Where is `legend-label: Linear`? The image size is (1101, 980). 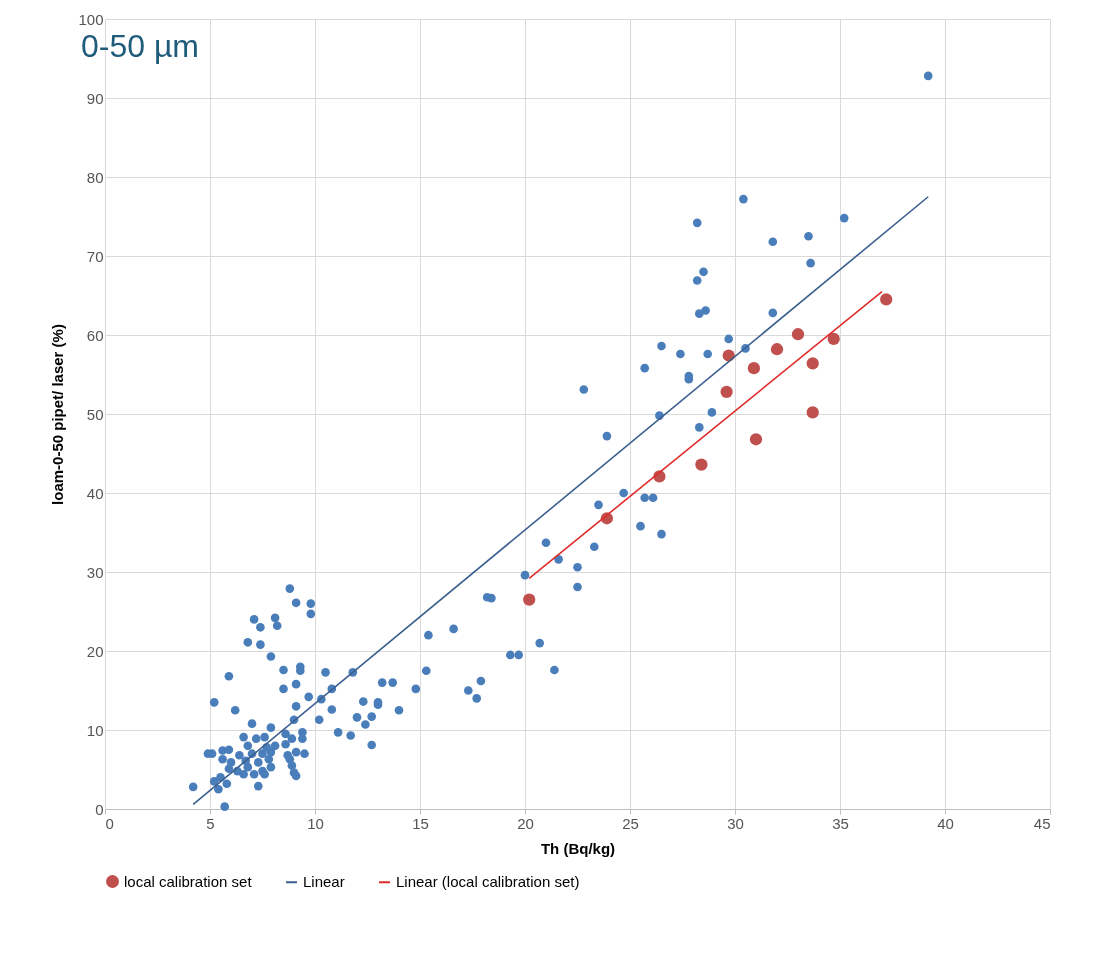
legend-label: Linear is located at coordinates (324, 882).